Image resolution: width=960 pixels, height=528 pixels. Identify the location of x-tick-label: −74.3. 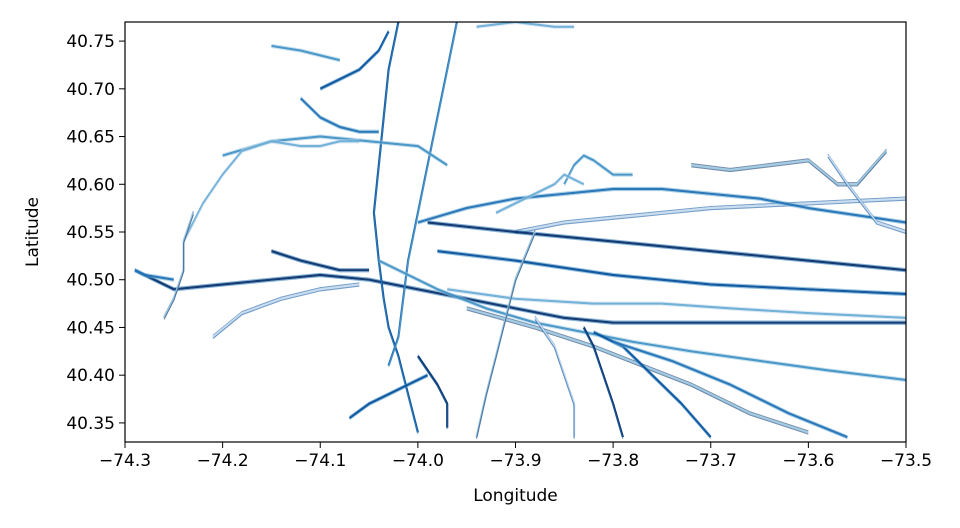
(125, 461).